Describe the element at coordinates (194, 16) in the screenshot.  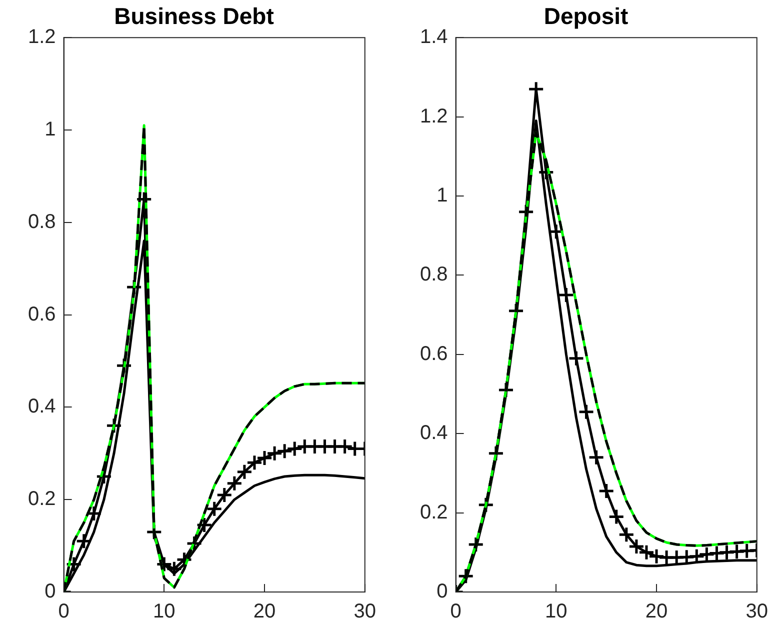
I see `chart-title: Business Debt` at that location.